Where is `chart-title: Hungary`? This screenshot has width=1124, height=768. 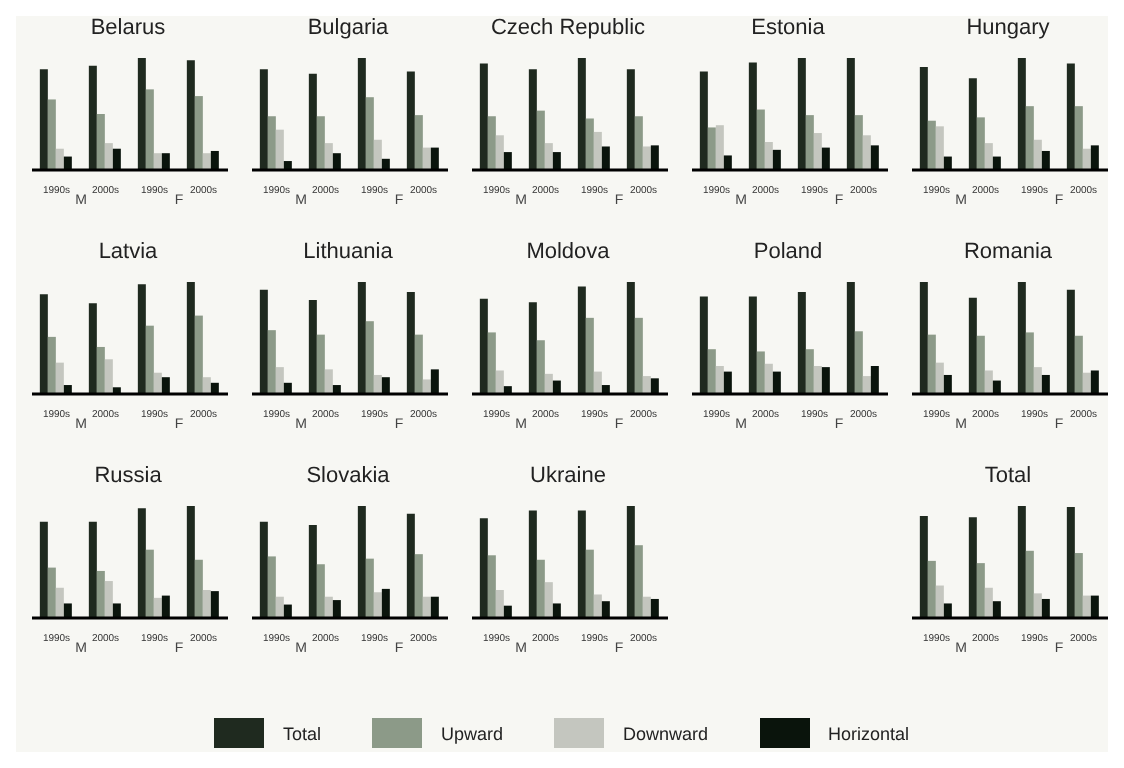 chart-title: Hungary is located at coordinates (1008, 30).